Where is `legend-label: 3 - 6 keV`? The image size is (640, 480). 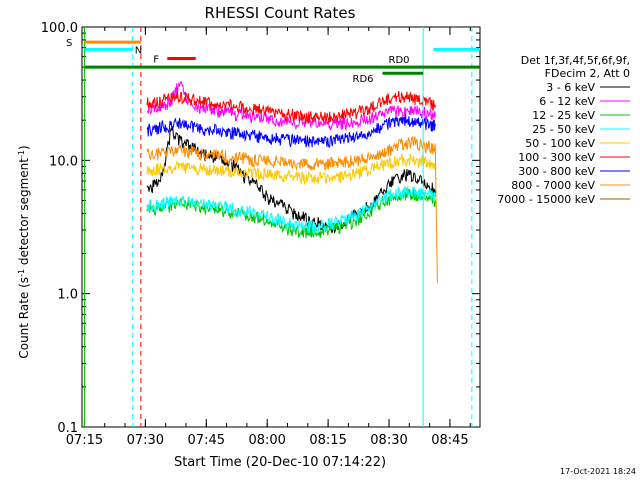
legend-label: 3 - 6 keV is located at coordinates (570, 87).